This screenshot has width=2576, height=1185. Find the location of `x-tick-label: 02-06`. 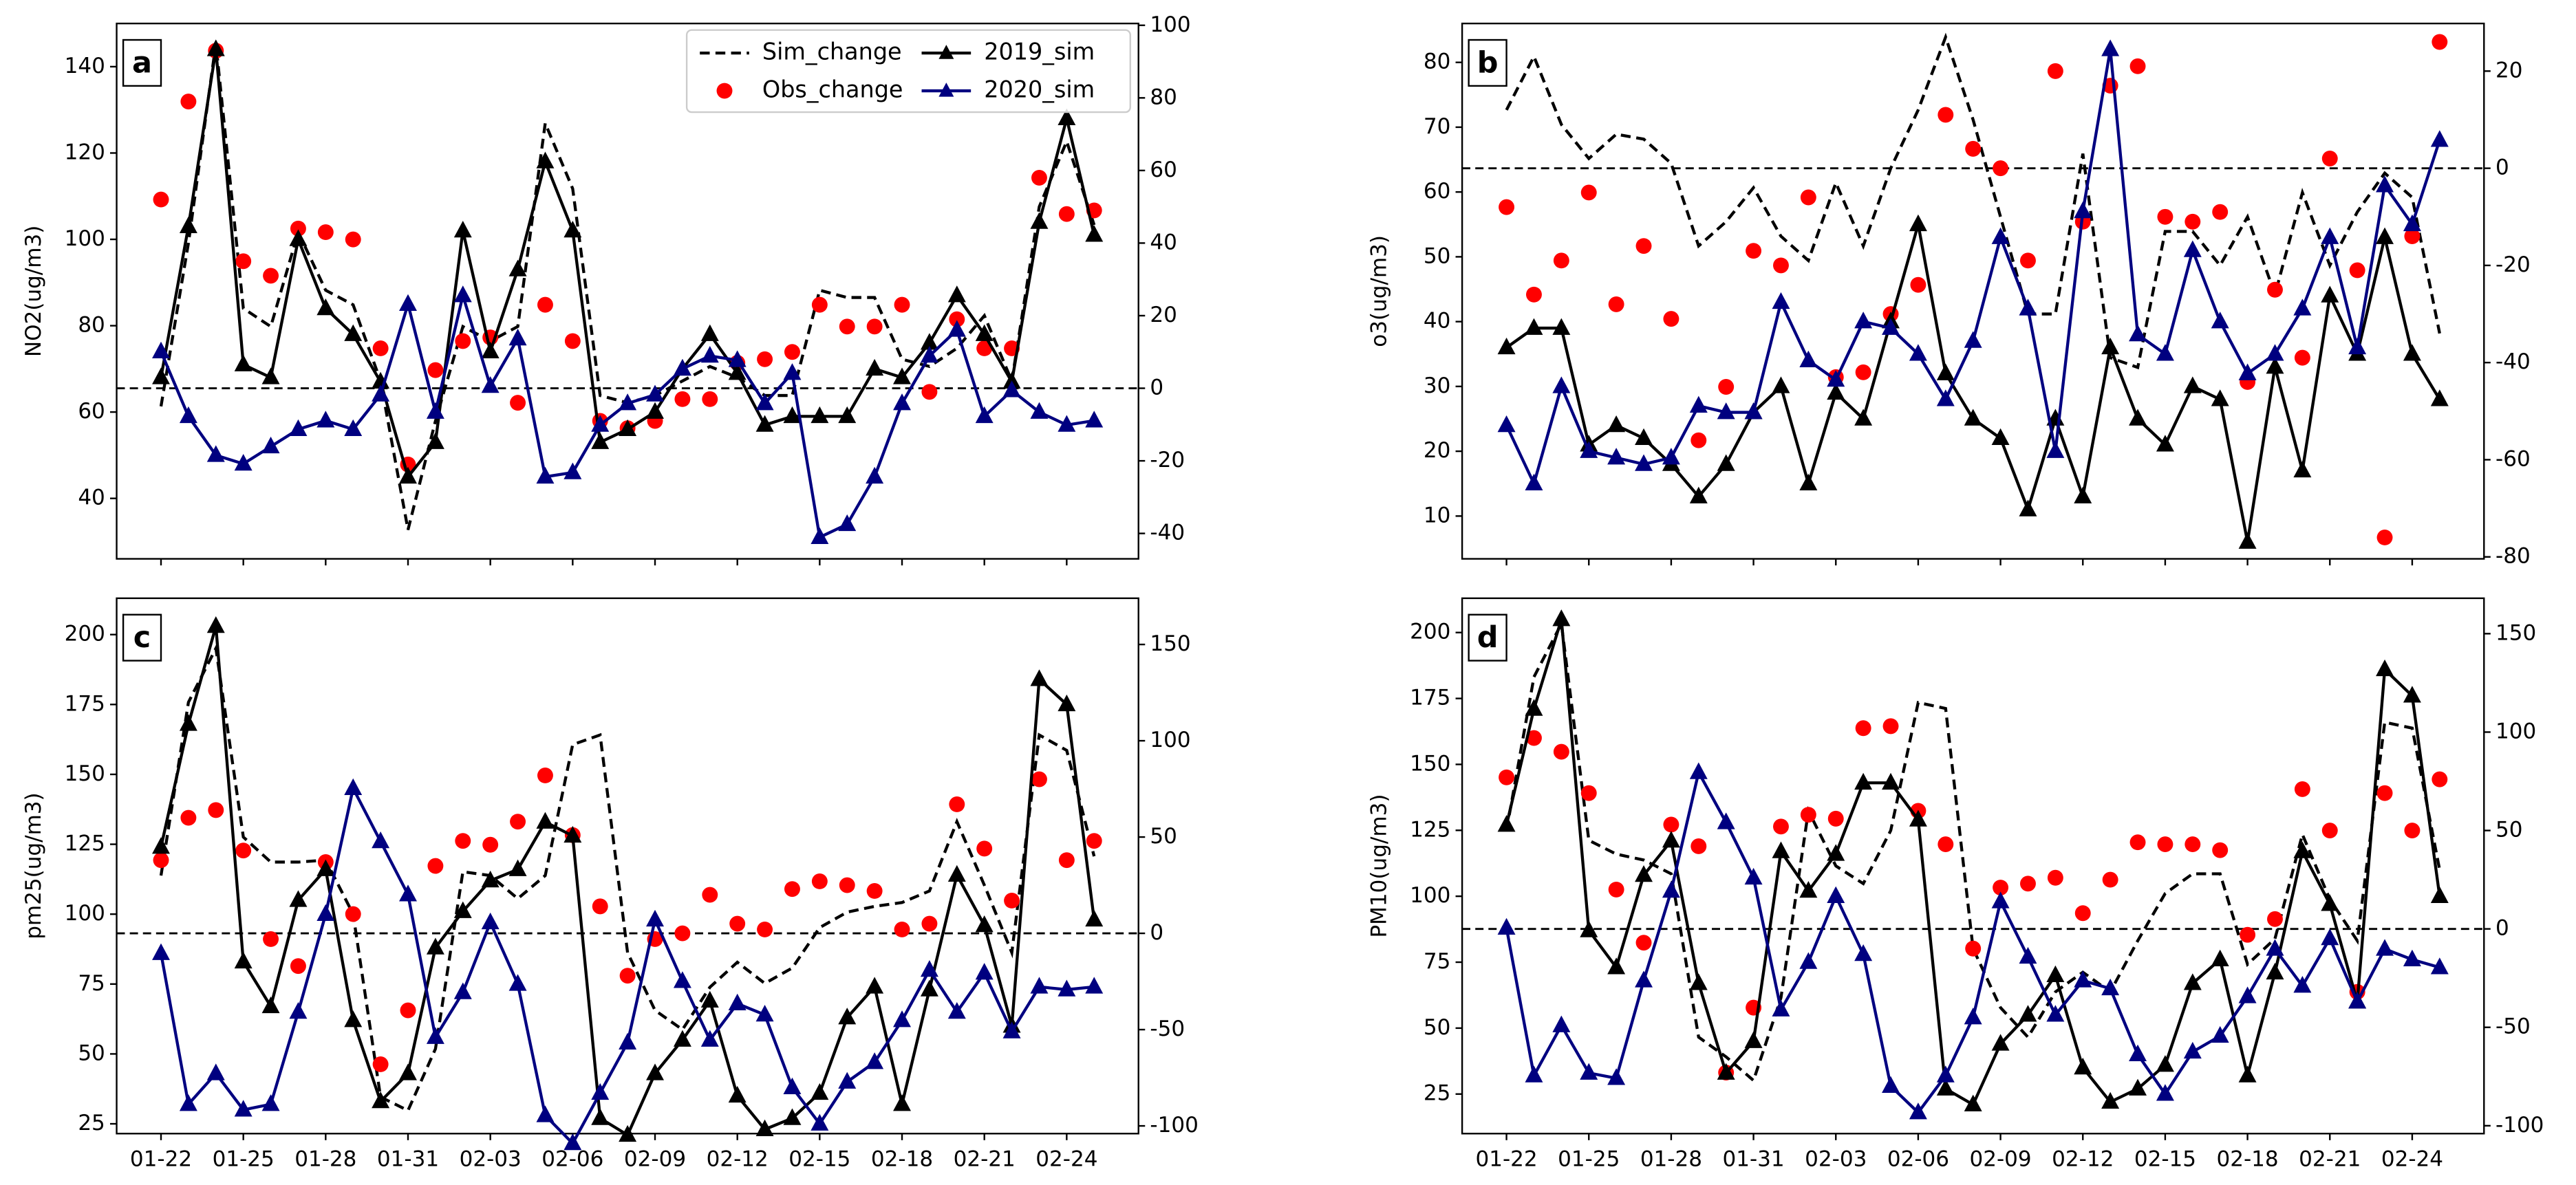

x-tick-label: 02-06 is located at coordinates (1918, 1158).